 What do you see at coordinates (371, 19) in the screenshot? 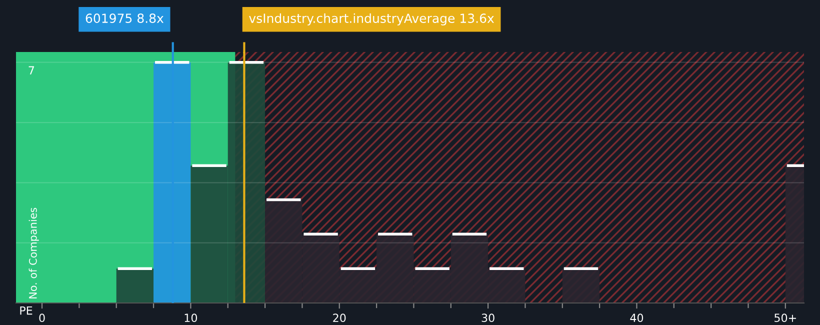
I see `ref-line-label: vsIndustry.chart.industryAverage 13.6x` at bounding box center [371, 19].